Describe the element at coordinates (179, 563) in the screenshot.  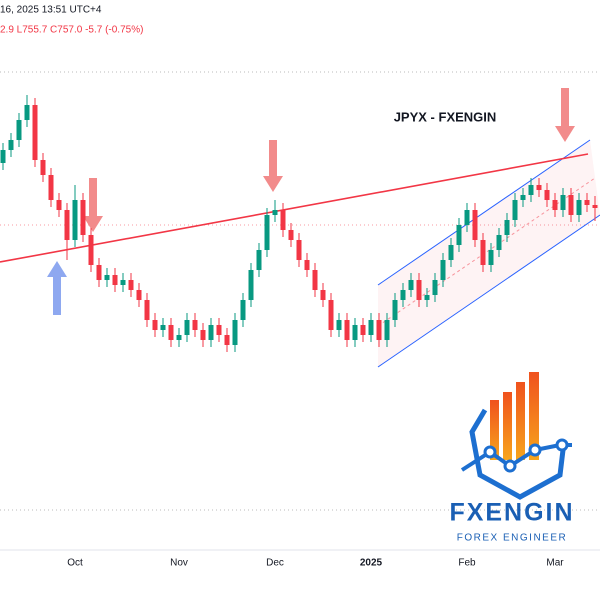
I see `x-tick-label: Nov` at that location.